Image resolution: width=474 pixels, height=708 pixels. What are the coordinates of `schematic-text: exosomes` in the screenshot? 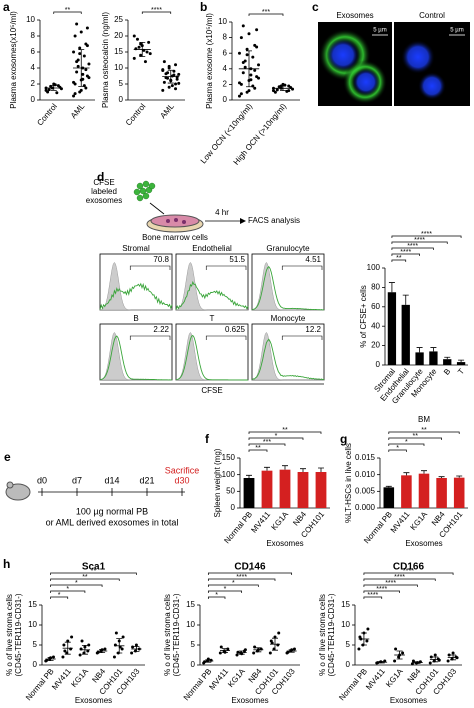 It's located at (104, 200).